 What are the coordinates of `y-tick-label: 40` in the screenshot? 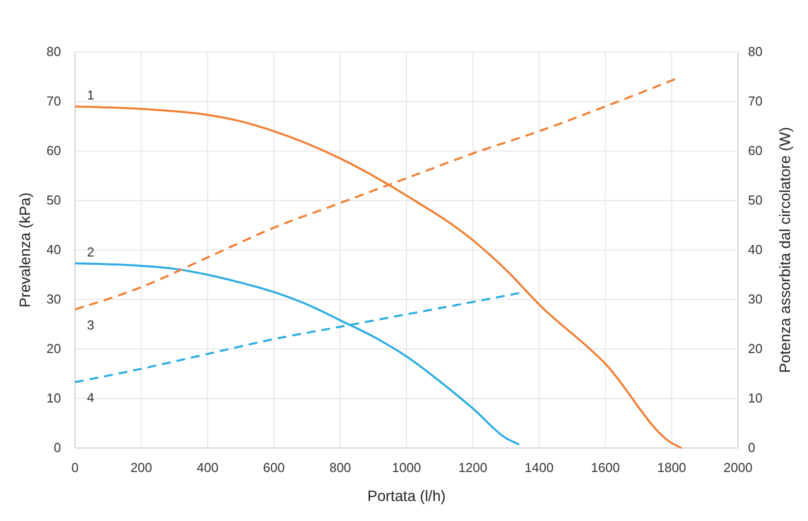 It's located at (53, 249).